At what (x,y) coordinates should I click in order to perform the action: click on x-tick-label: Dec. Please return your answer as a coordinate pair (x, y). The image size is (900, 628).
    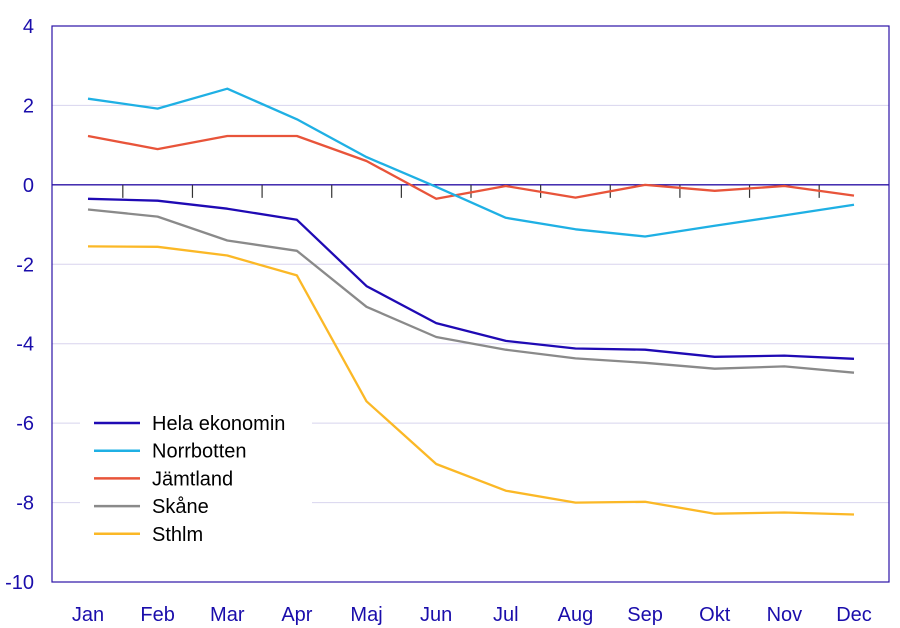
    Looking at the image, I should click on (854, 615).